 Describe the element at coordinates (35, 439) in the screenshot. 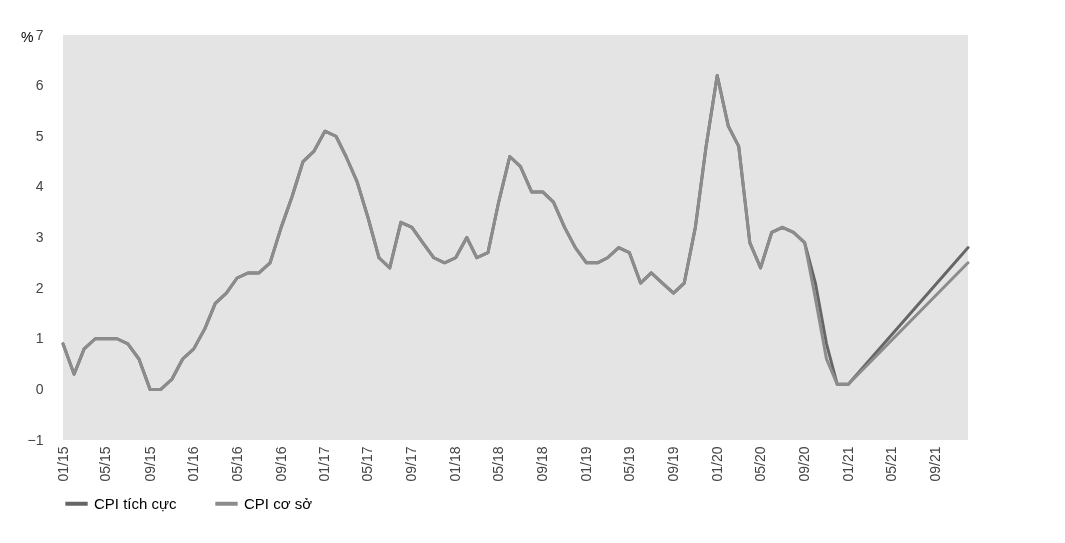

I see `y-tick-label: −1` at that location.